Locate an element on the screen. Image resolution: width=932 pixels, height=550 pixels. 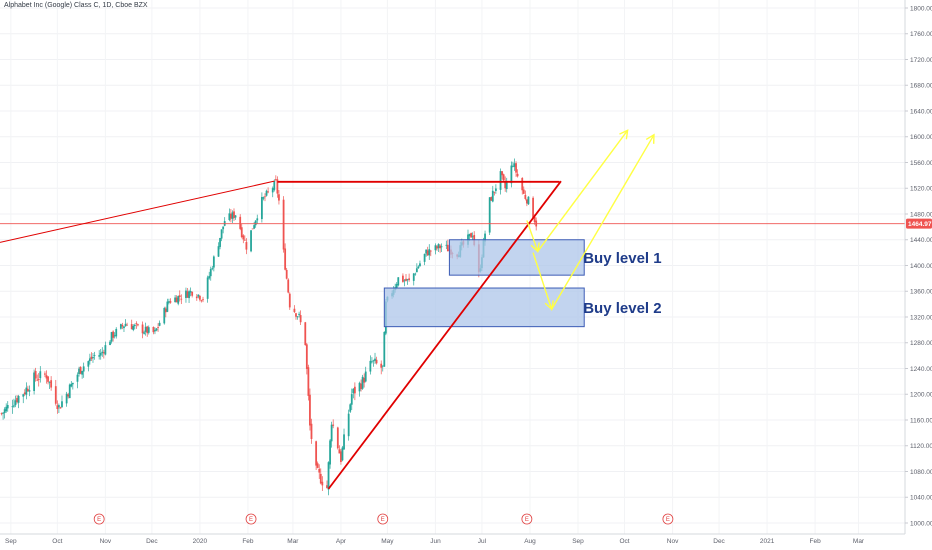
buy-zone-1: Buy level 1 is located at coordinates (555, 257).